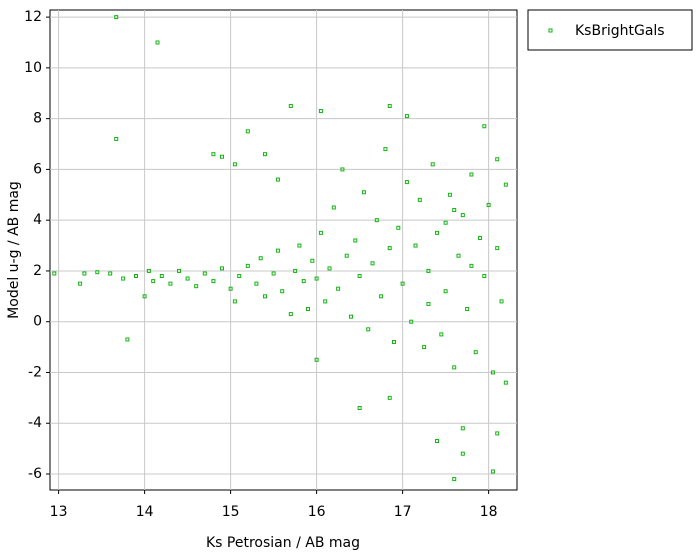 The height and width of the screenshot is (557, 696). What do you see at coordinates (231, 512) in the screenshot?
I see `x-tick-label: 15` at bounding box center [231, 512].